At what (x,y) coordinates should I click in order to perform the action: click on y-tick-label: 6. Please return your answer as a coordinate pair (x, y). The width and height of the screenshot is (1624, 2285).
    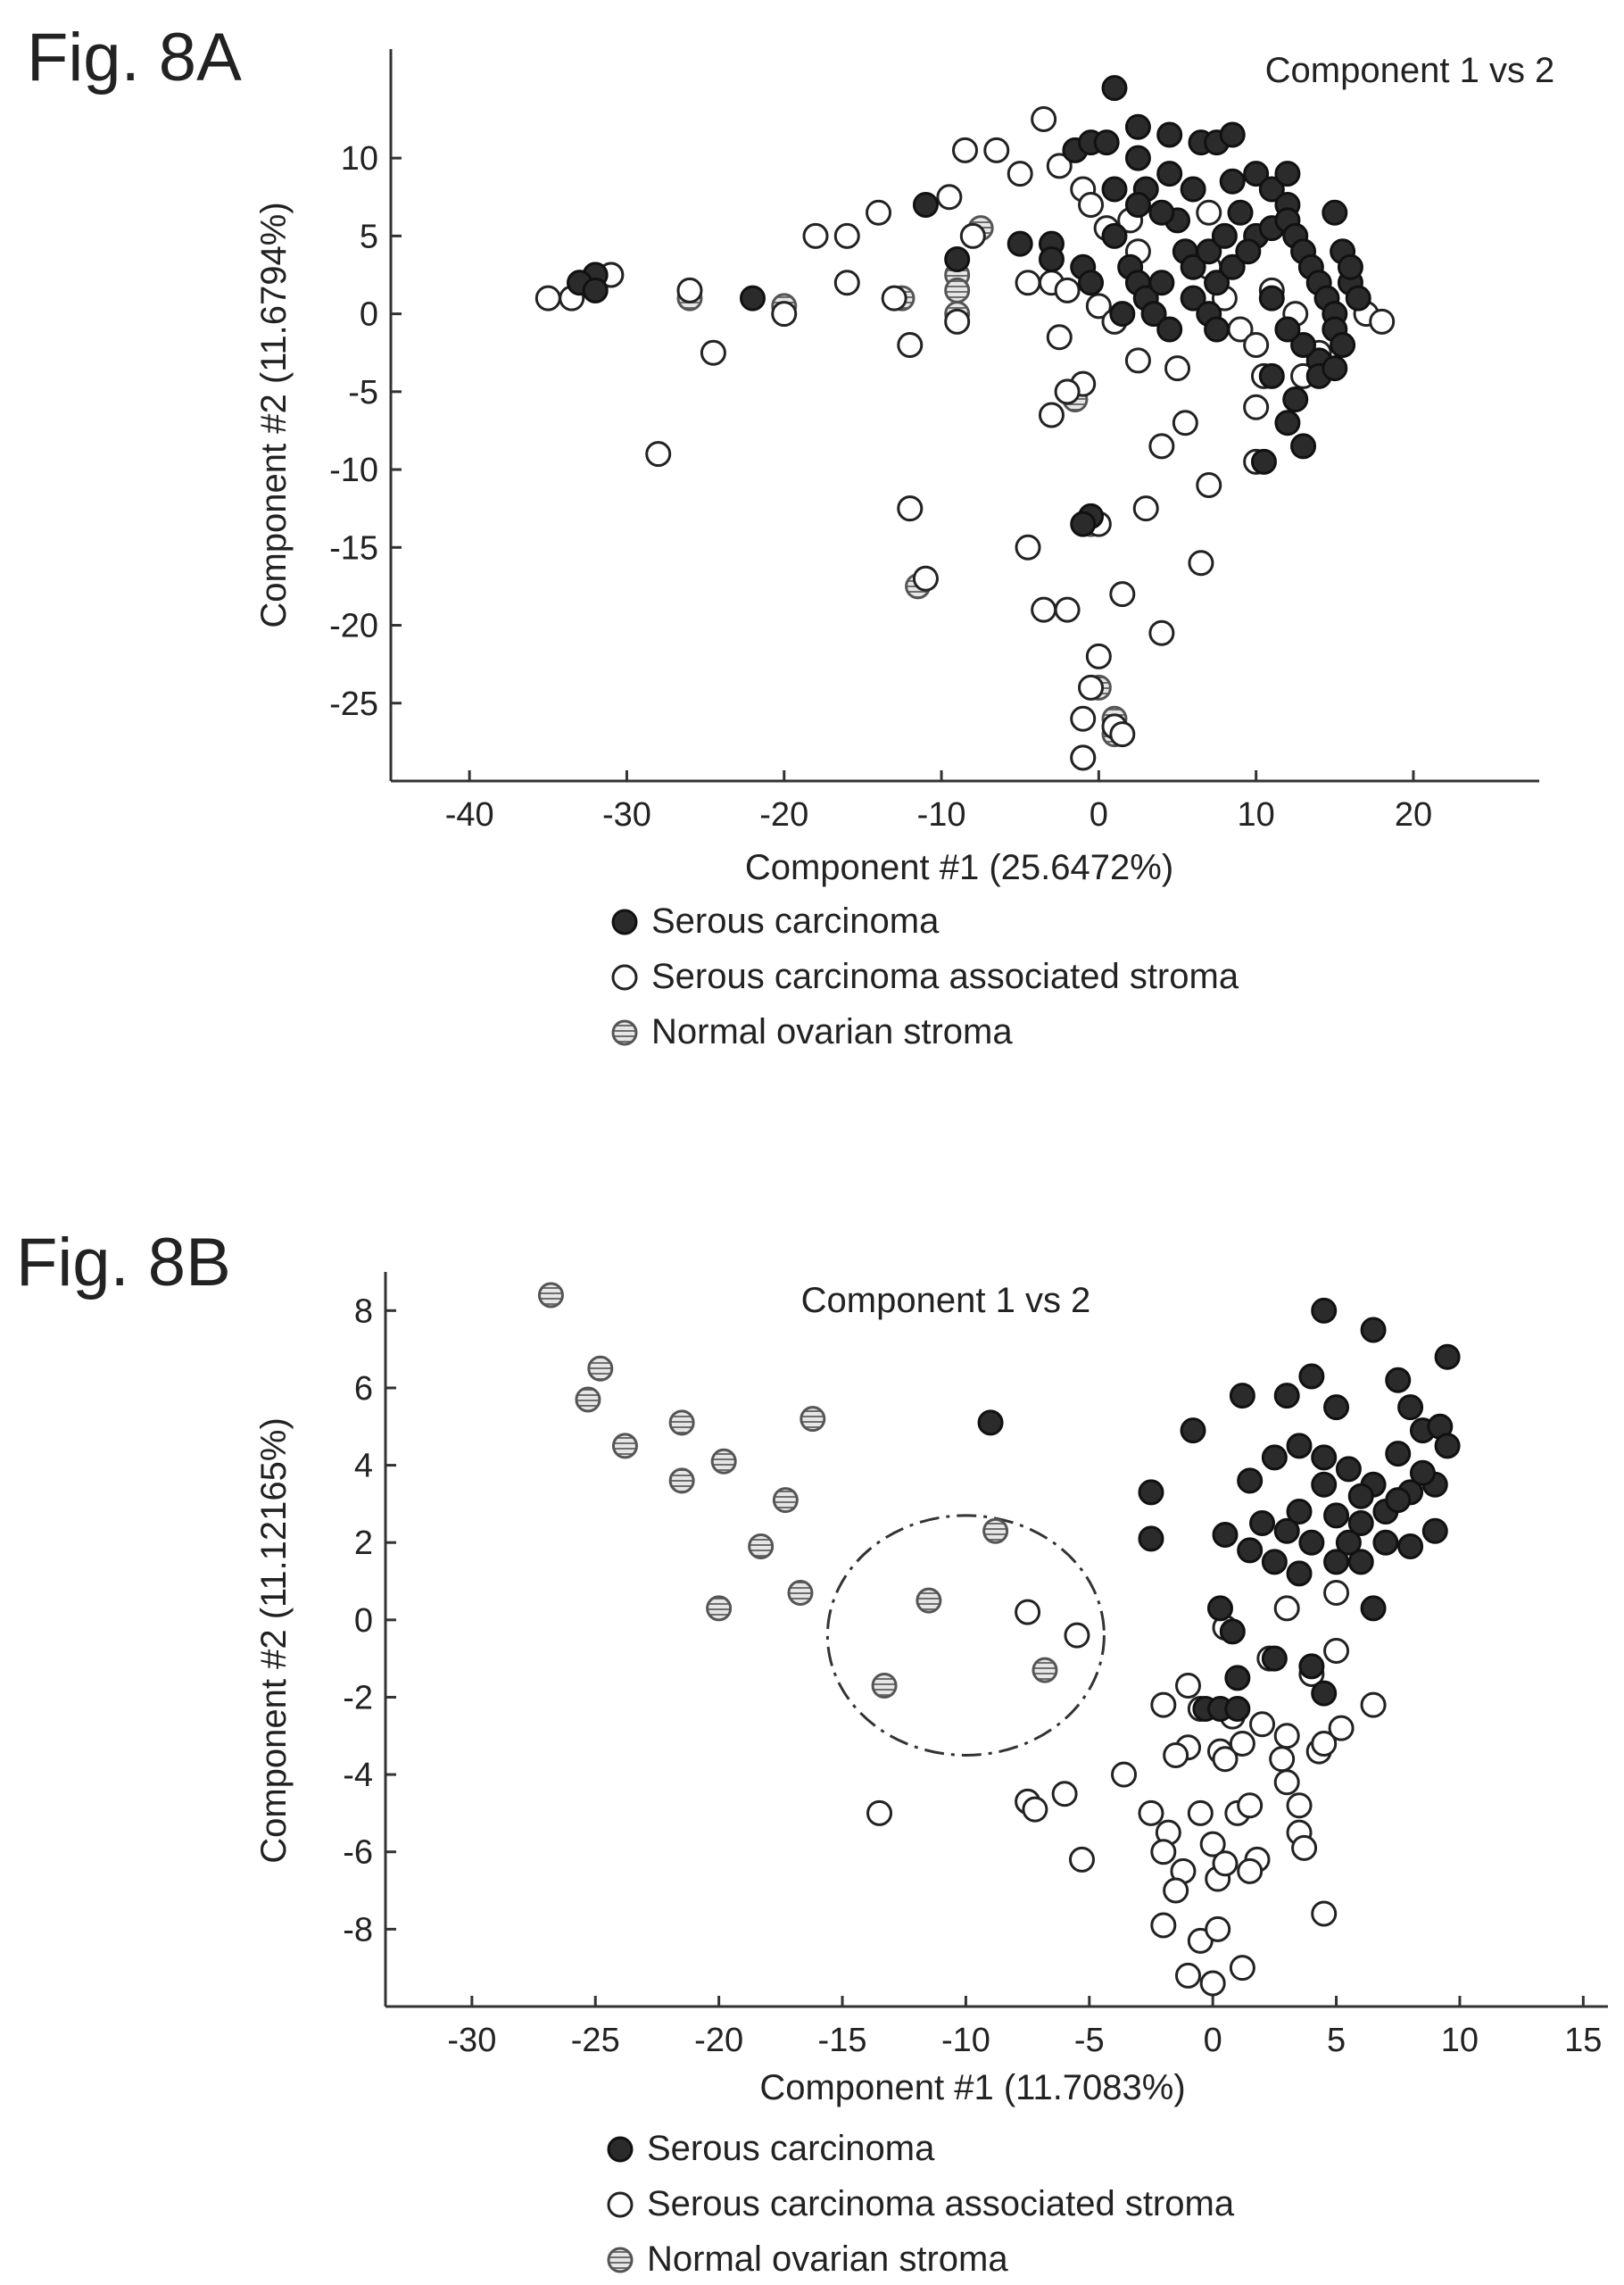
    Looking at the image, I should click on (363, 1389).